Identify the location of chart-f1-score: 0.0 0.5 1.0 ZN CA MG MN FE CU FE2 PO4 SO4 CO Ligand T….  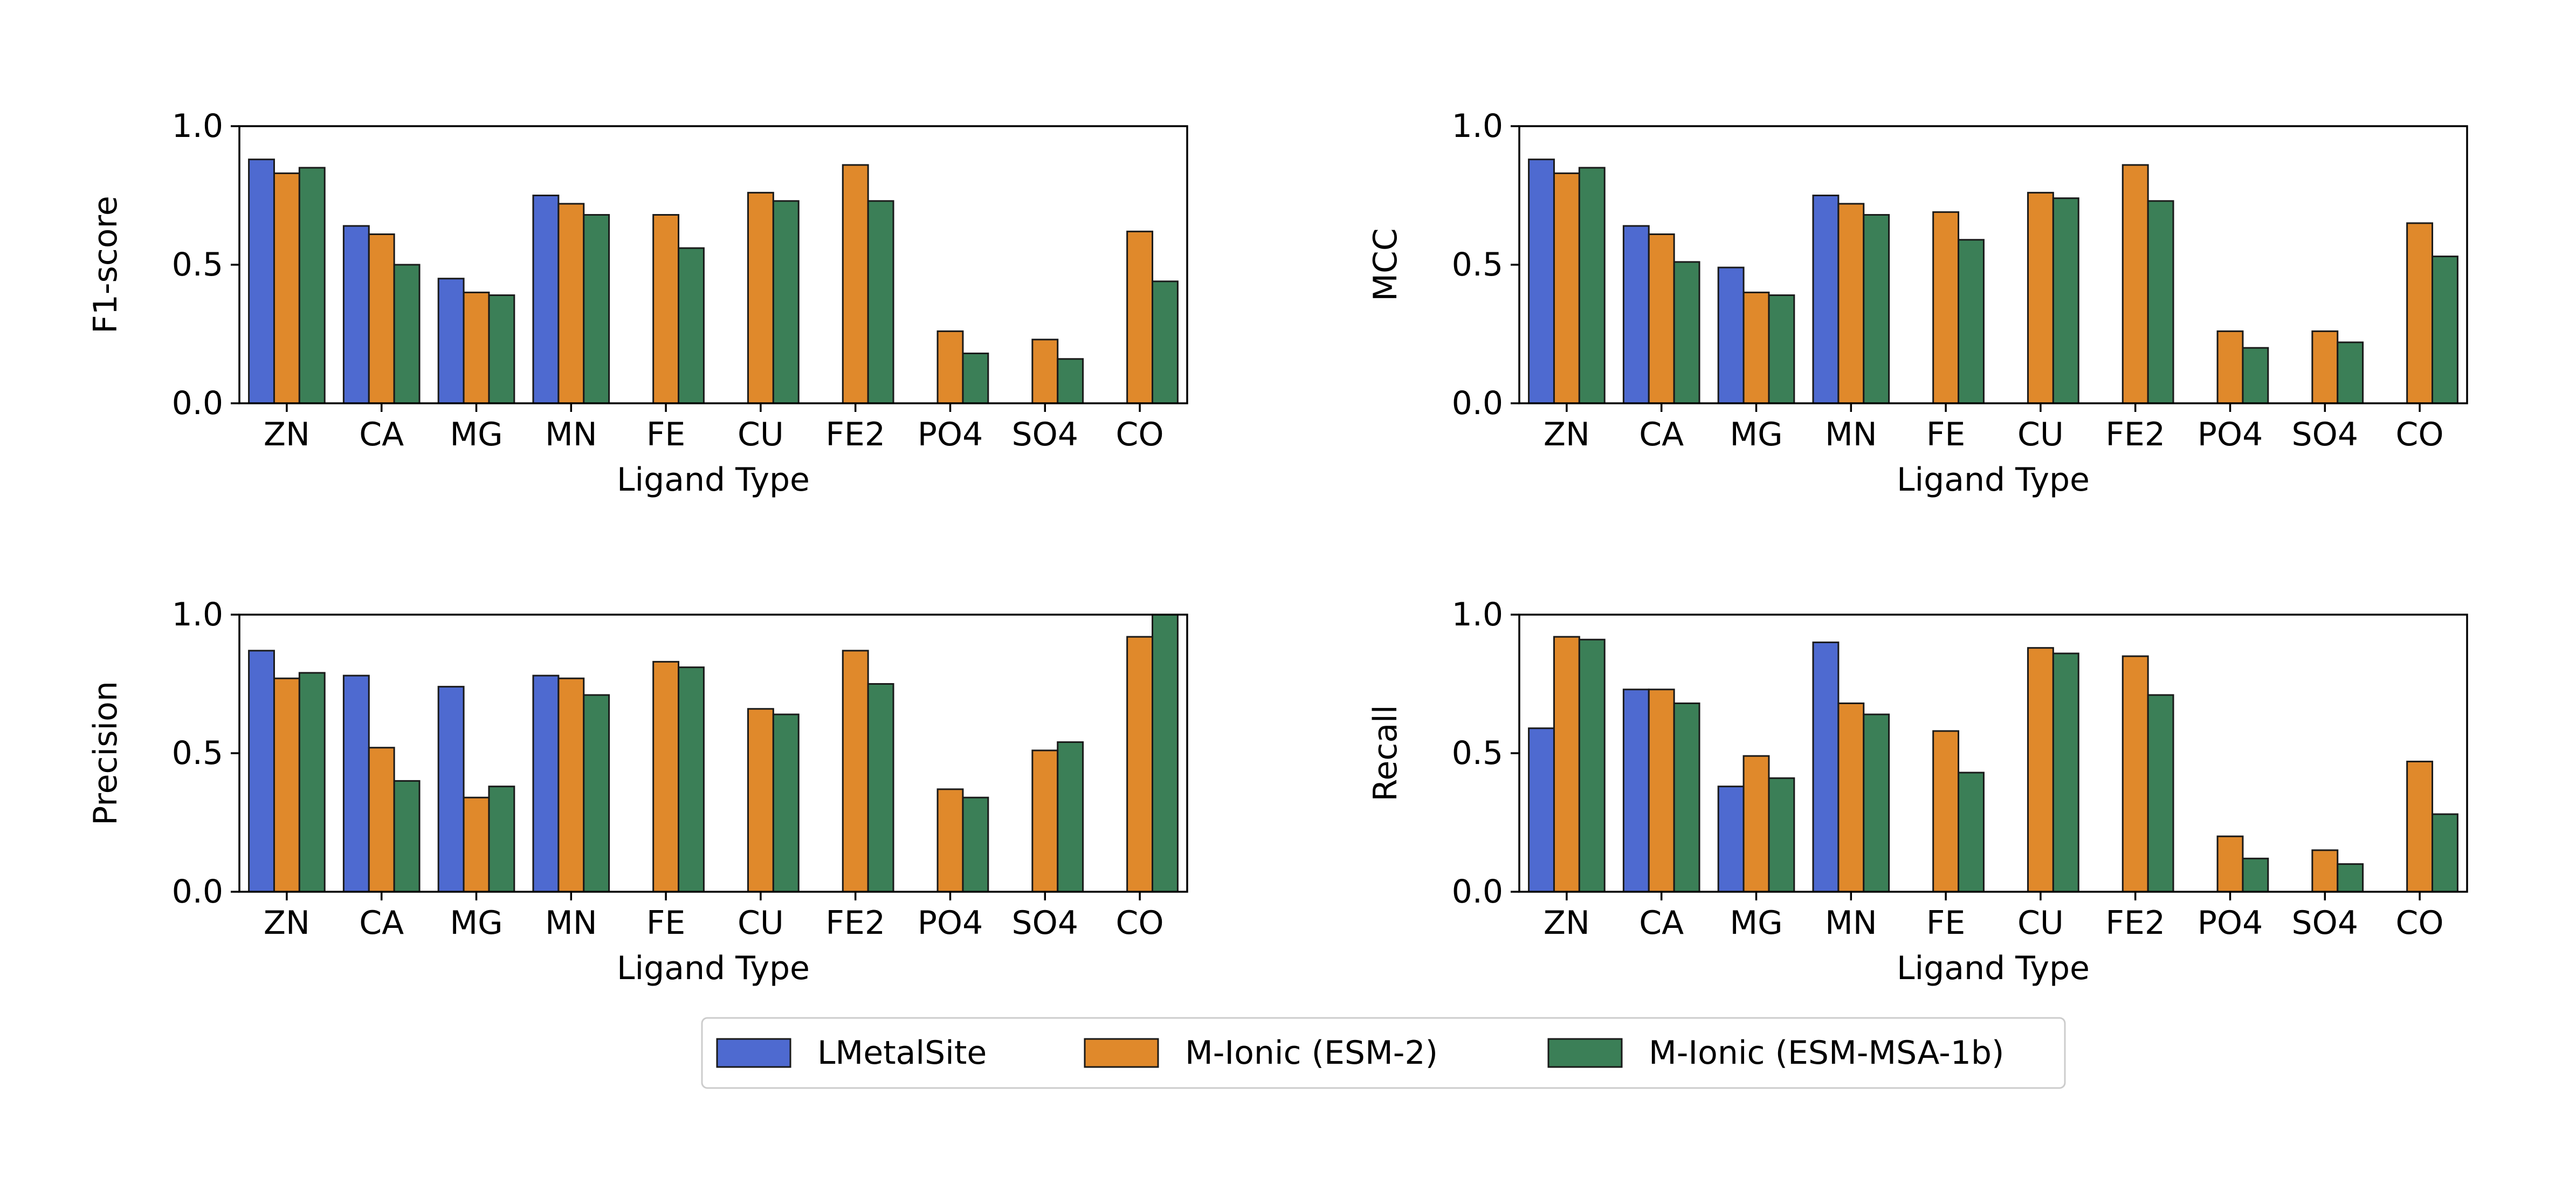
(637, 303).